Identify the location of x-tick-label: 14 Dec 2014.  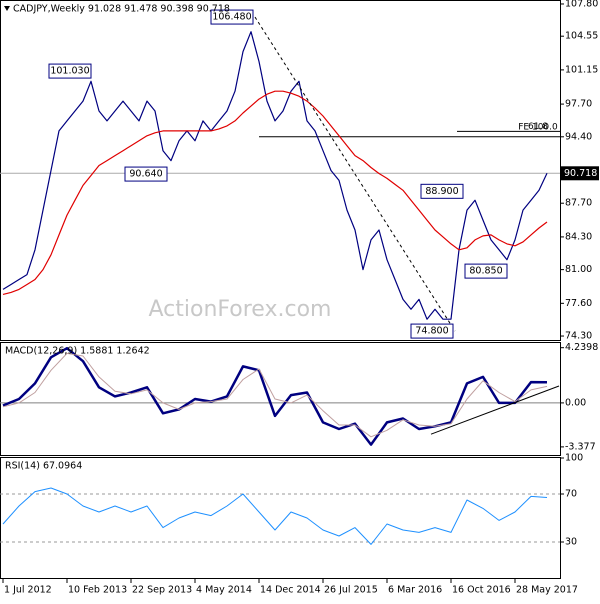
(290, 590).